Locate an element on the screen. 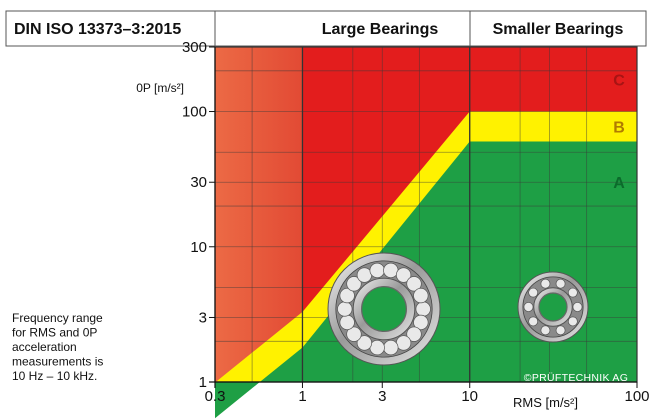 The width and height of the screenshot is (654, 420). small-bearing-icon is located at coordinates (553, 307).